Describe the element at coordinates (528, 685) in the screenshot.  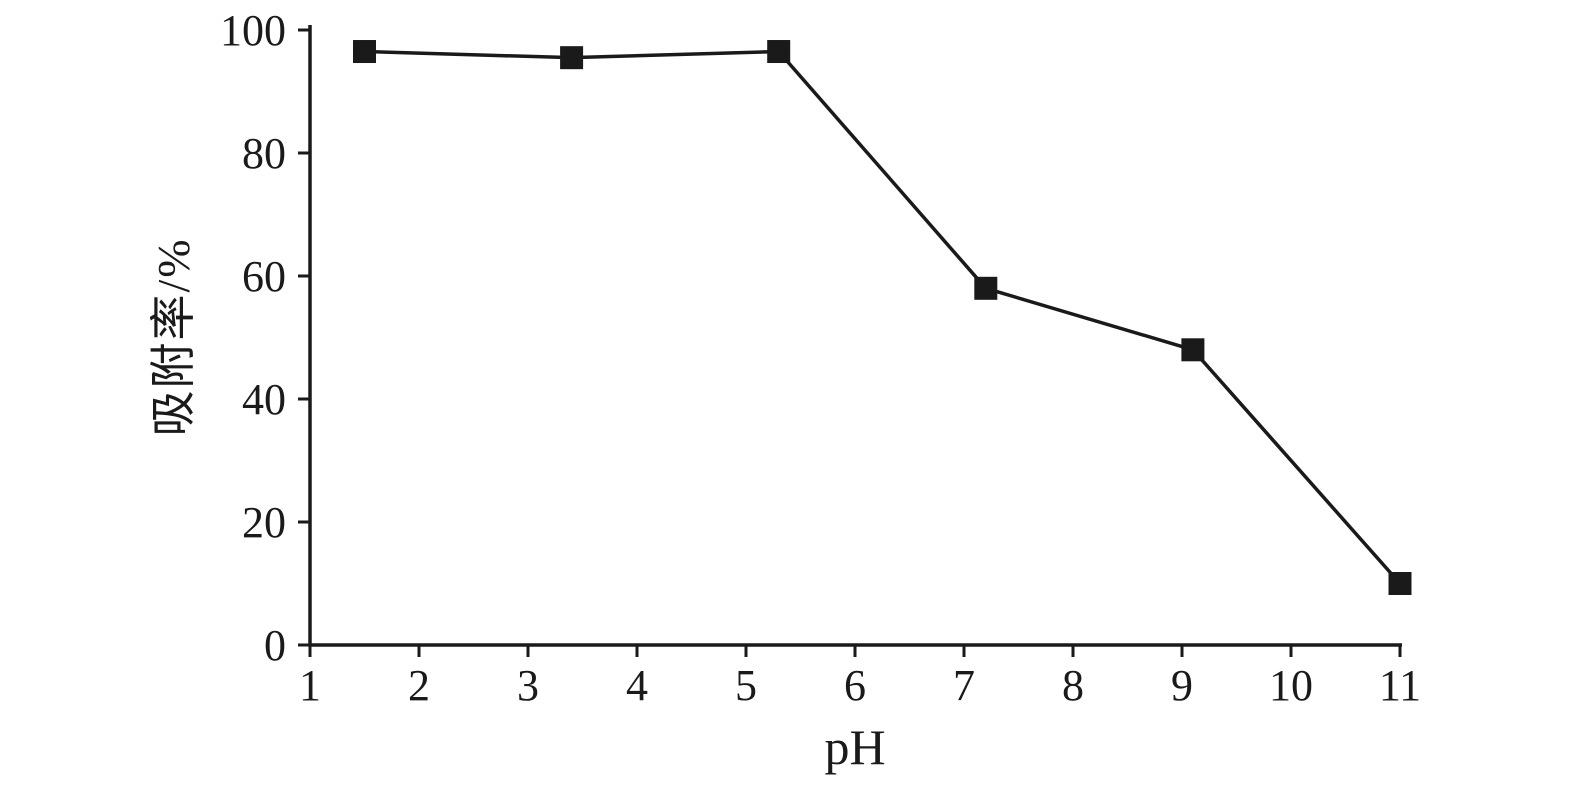
I see `x-tick-label: 3` at that location.